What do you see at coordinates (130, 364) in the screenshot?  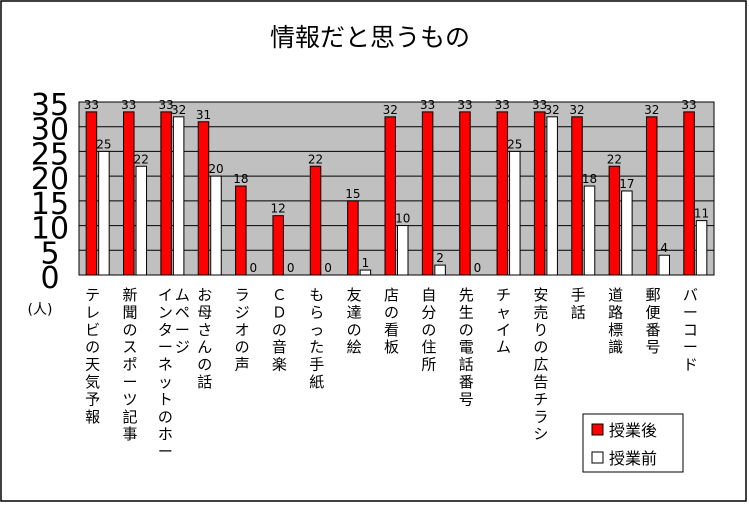 I see `category-label: 新聞のスポーツ記事` at bounding box center [130, 364].